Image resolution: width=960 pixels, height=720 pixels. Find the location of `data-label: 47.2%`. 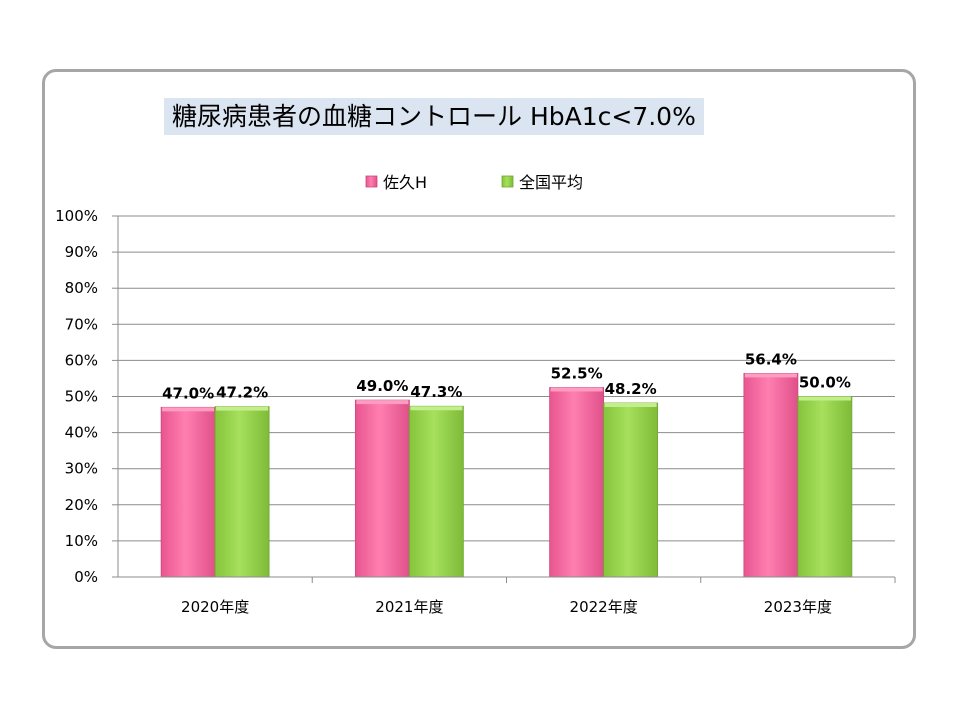

data-label: 47.2% is located at coordinates (242, 393).